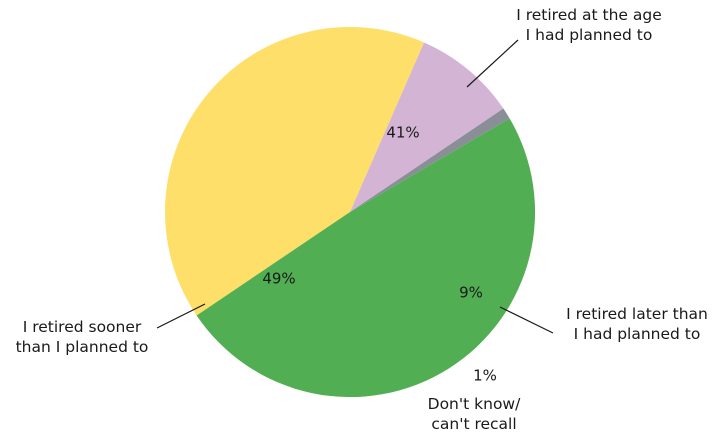 This screenshot has width=720, height=440. What do you see at coordinates (82, 337) in the screenshot?
I see `slice-category-label: I retired sooner than I planned to` at bounding box center [82, 337].